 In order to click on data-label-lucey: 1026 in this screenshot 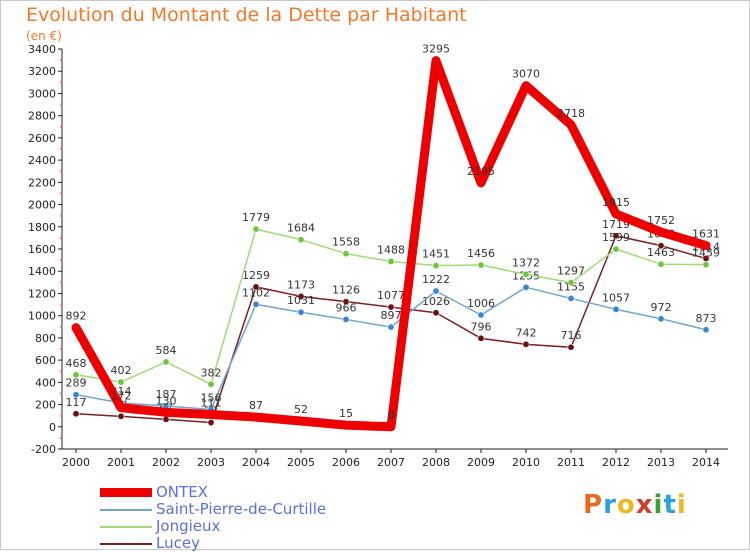, I will do `click(436, 301)`.